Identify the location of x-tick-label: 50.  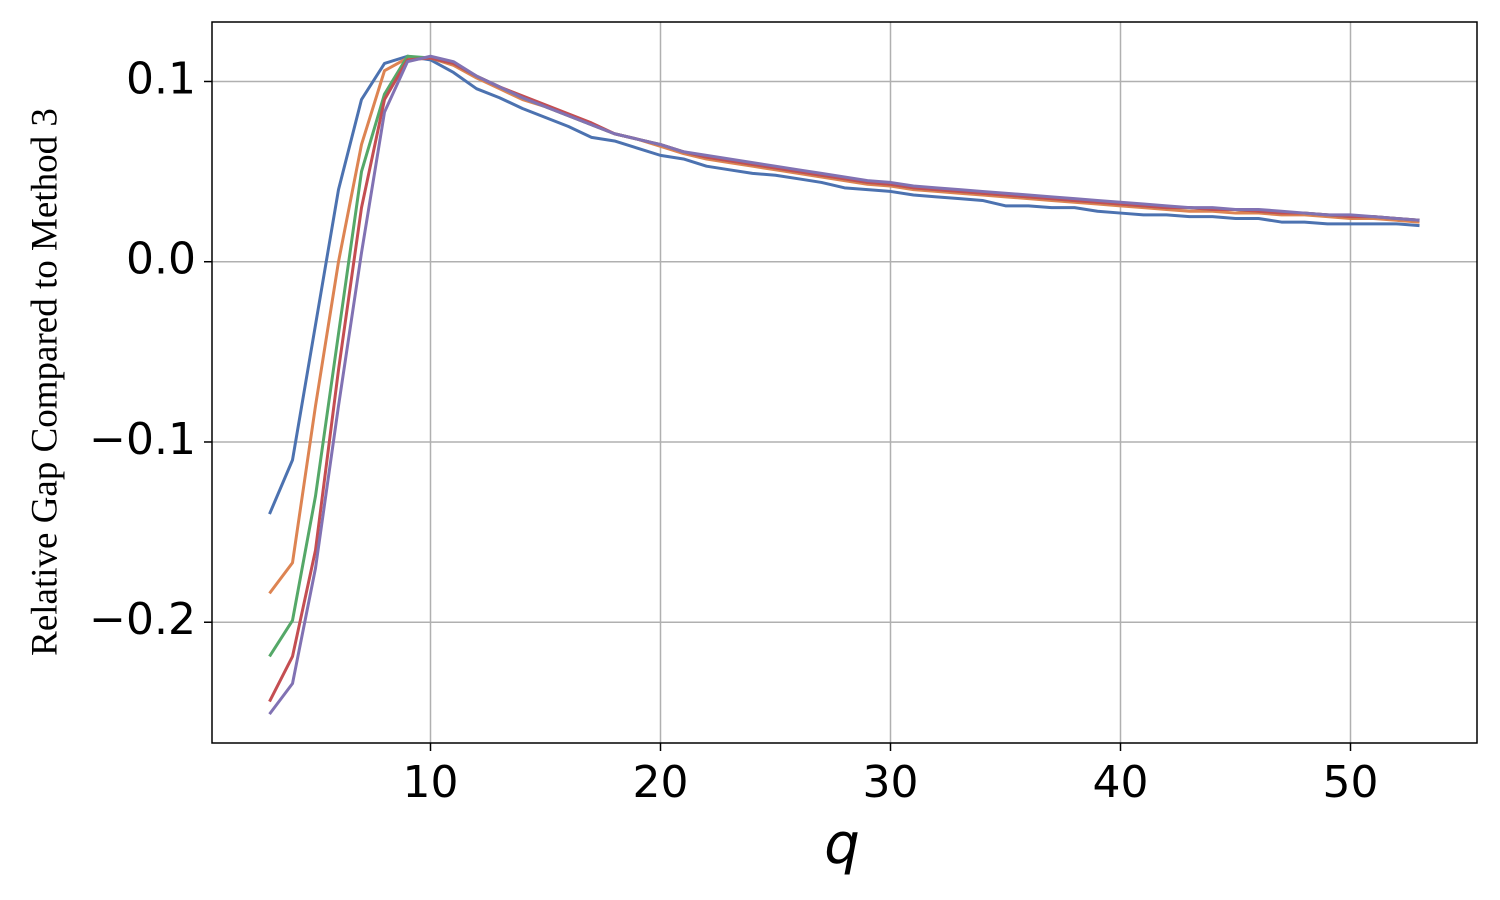
(1351, 782).